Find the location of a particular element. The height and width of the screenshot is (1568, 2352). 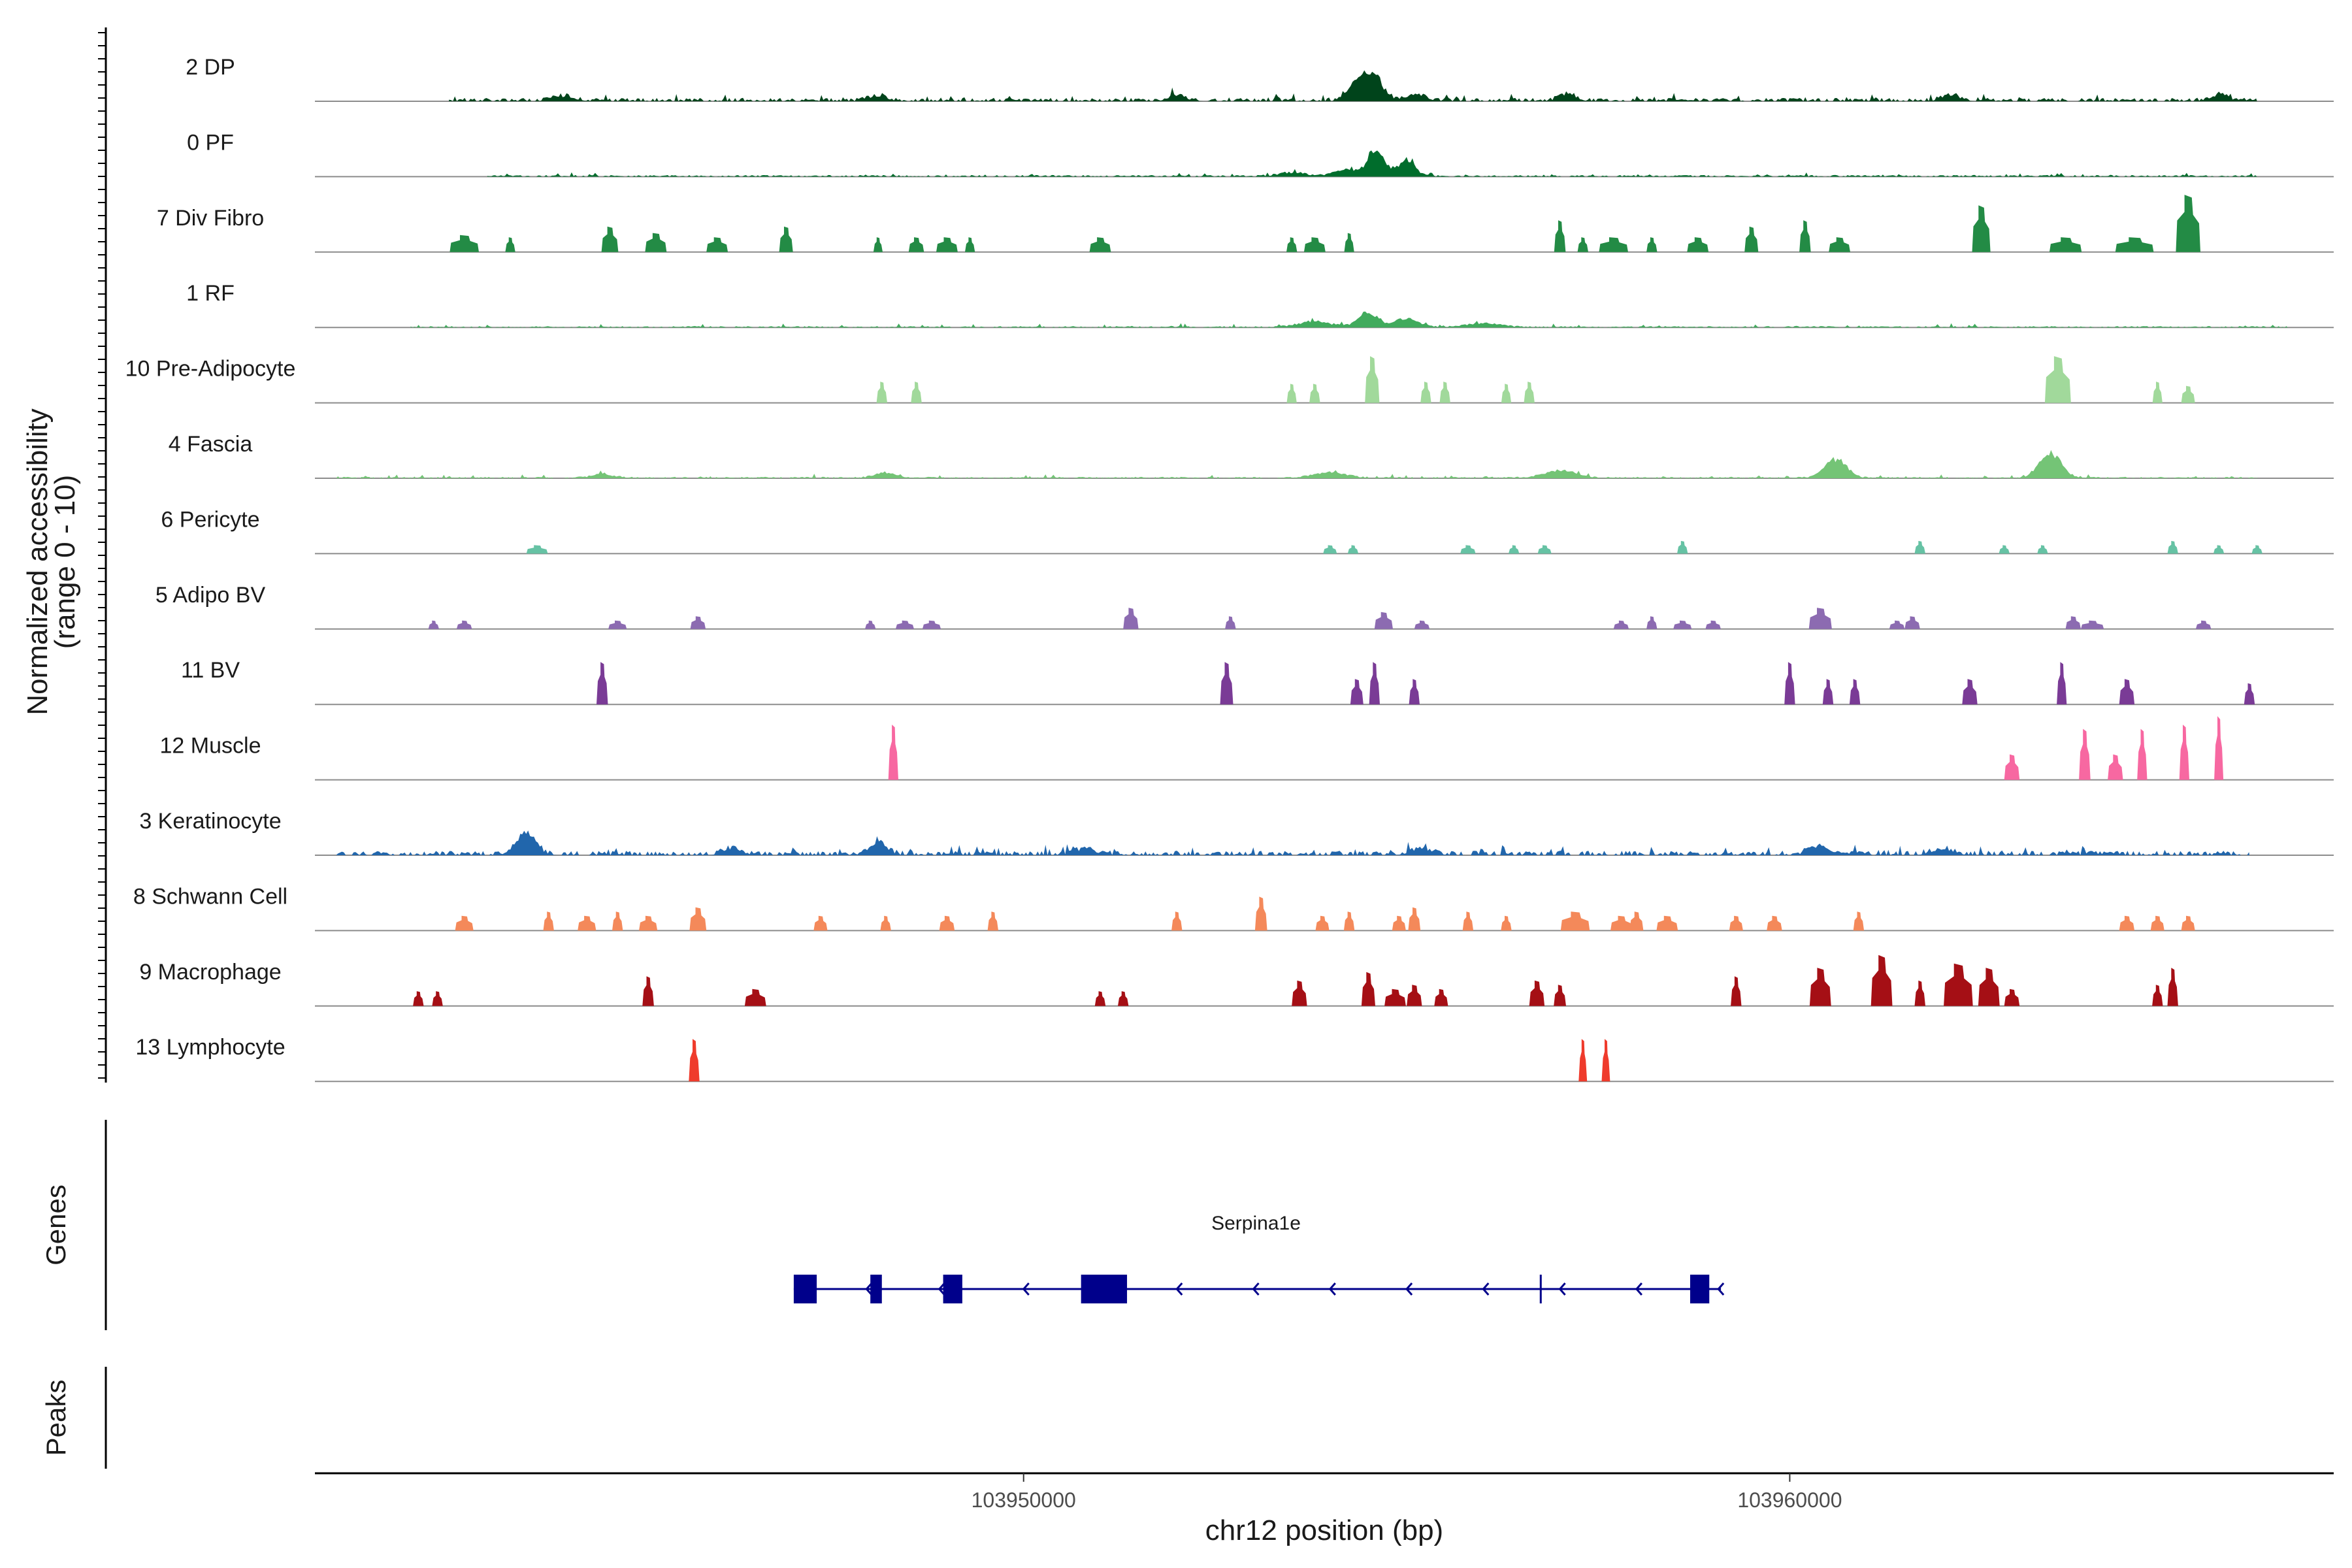

track-label: 6 Pericyte is located at coordinates (210, 519).